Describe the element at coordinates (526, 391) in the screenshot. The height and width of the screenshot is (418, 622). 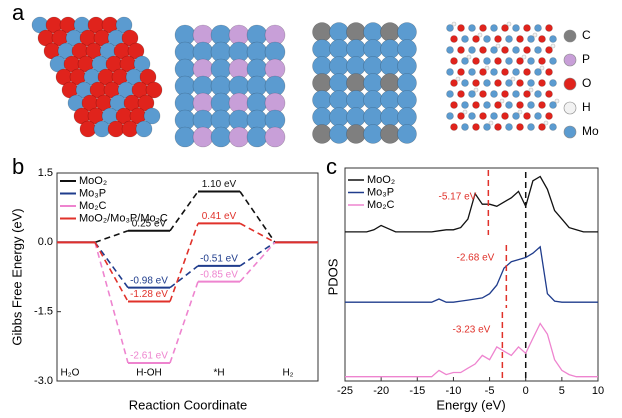
I see `x-tick-label: 0` at that location.